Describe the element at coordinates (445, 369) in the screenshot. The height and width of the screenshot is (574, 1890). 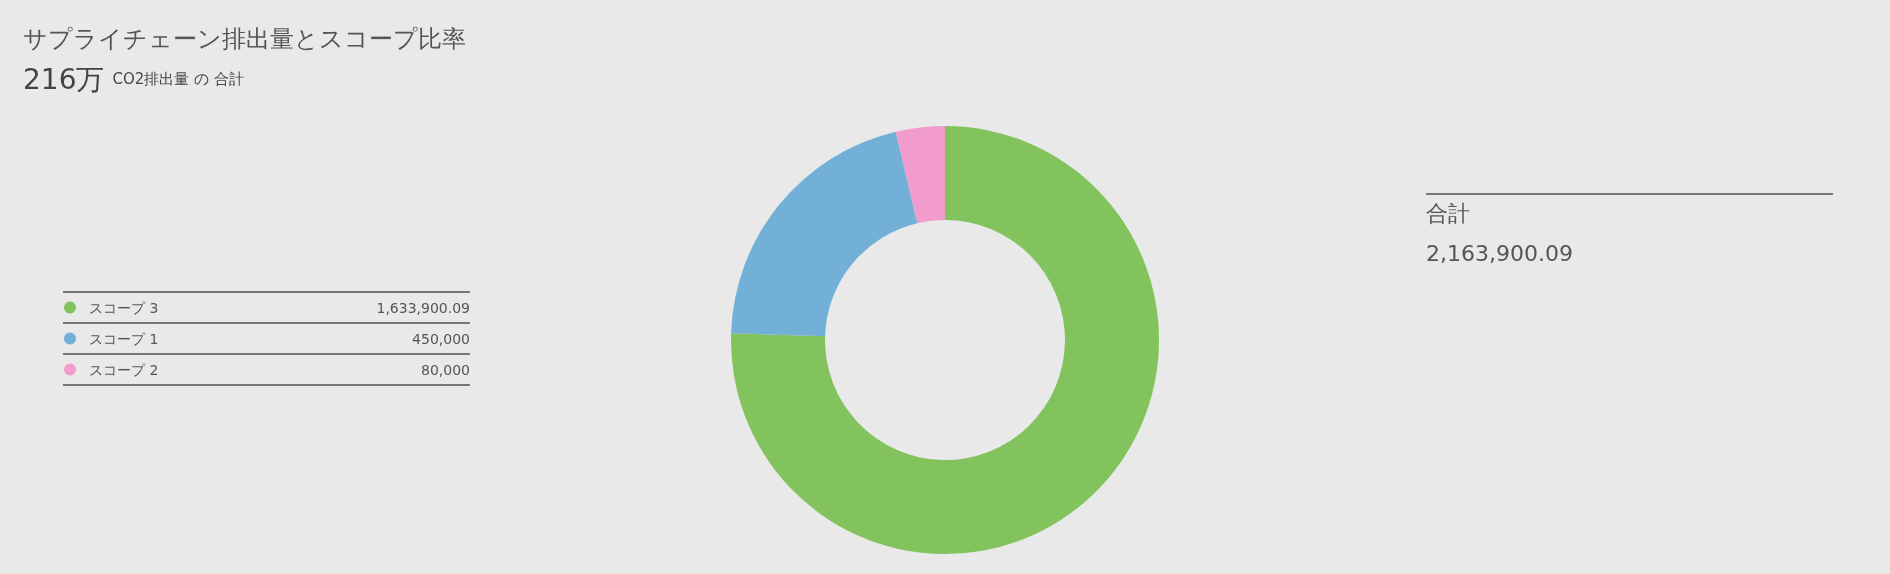
I see `data-label: 80,000` at that location.